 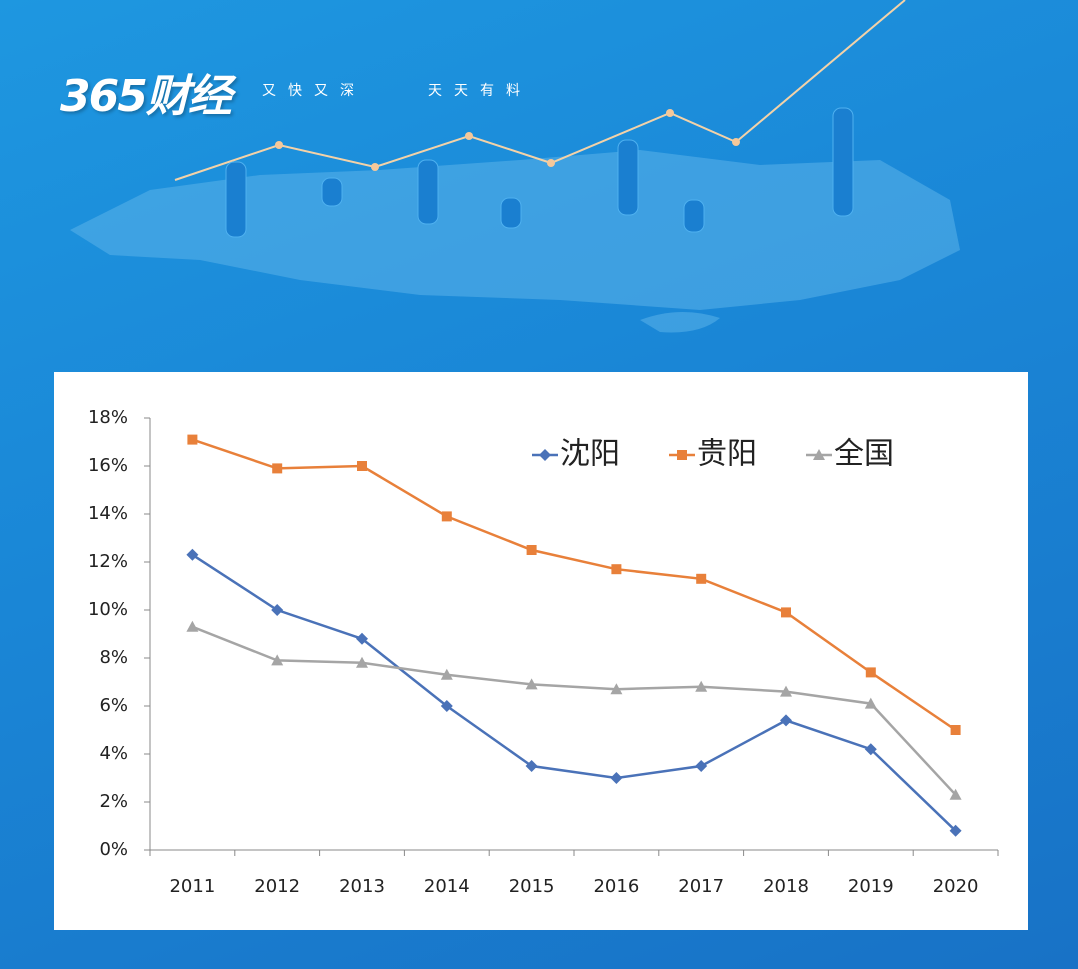 What do you see at coordinates (786, 886) in the screenshot?
I see `x-tick-label: 2018` at bounding box center [786, 886].